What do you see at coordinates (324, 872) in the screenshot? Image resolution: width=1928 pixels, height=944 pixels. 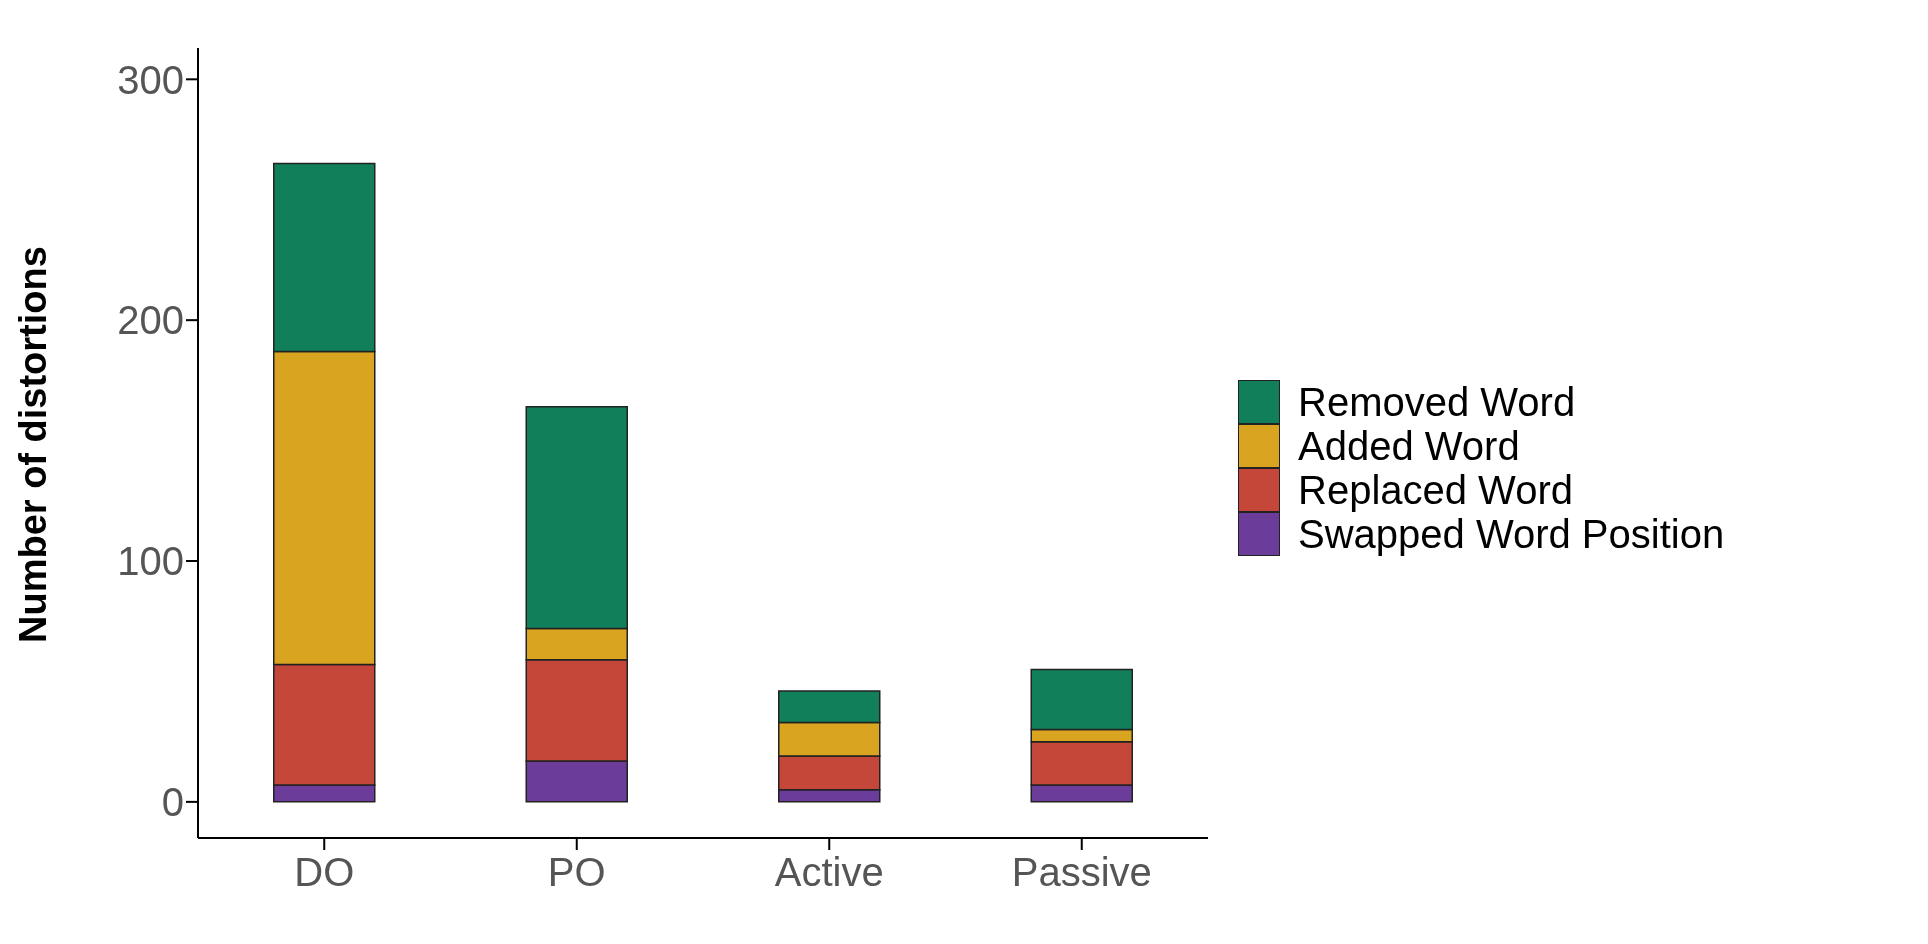 I see `x-tick-label: DO` at bounding box center [324, 872].